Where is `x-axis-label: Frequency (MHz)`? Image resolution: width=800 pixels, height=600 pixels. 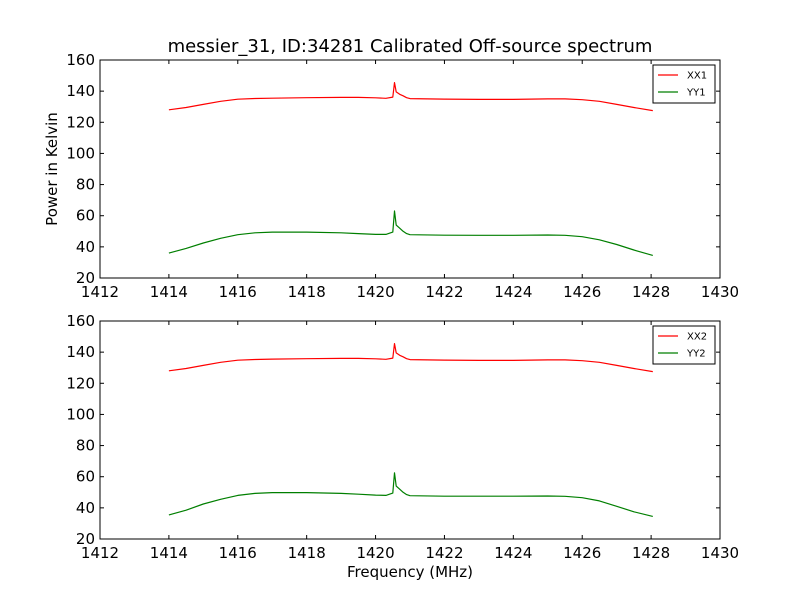 x-axis-label: Frequency (MHz) is located at coordinates (410, 572).